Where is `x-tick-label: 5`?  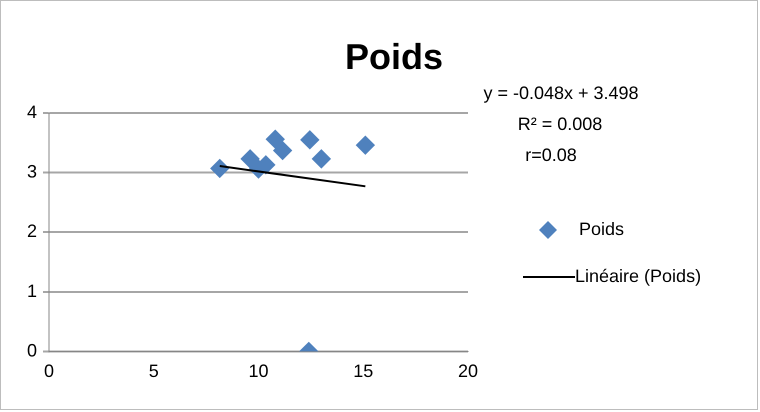
x-tick-label: 5 is located at coordinates (153, 371).